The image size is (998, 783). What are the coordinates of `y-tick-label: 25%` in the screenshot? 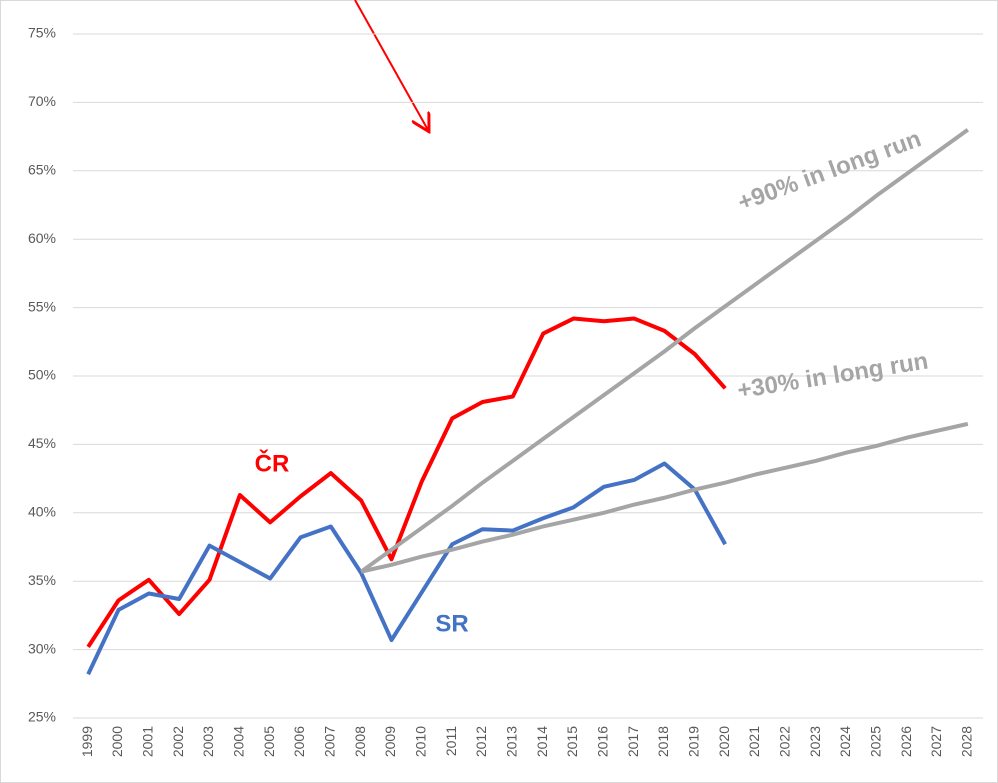 It's located at (42, 717).